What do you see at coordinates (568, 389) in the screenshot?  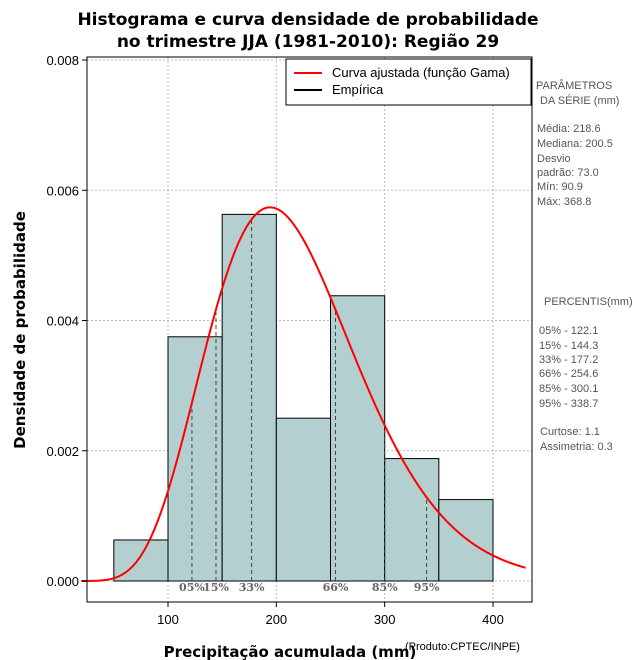 I see `stat-p85: 85% - 300.1` at bounding box center [568, 389].